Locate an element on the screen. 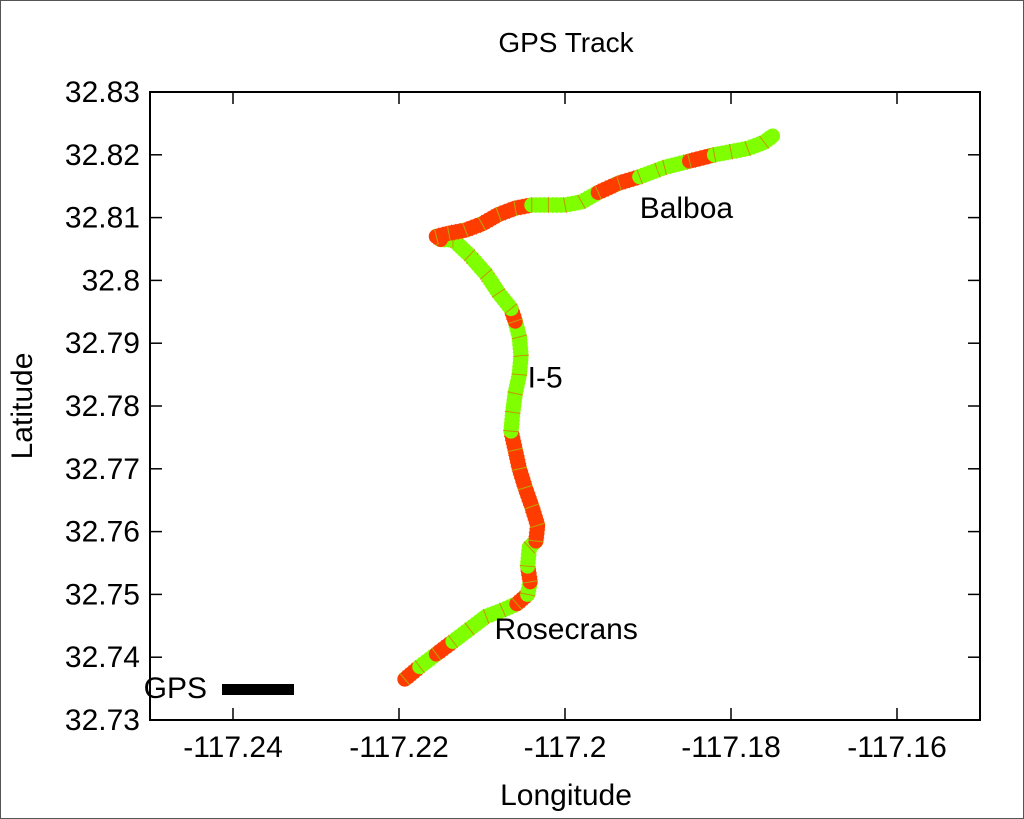  track-annotations: Balboa I-5 Rosecrans is located at coordinates (613, 419).